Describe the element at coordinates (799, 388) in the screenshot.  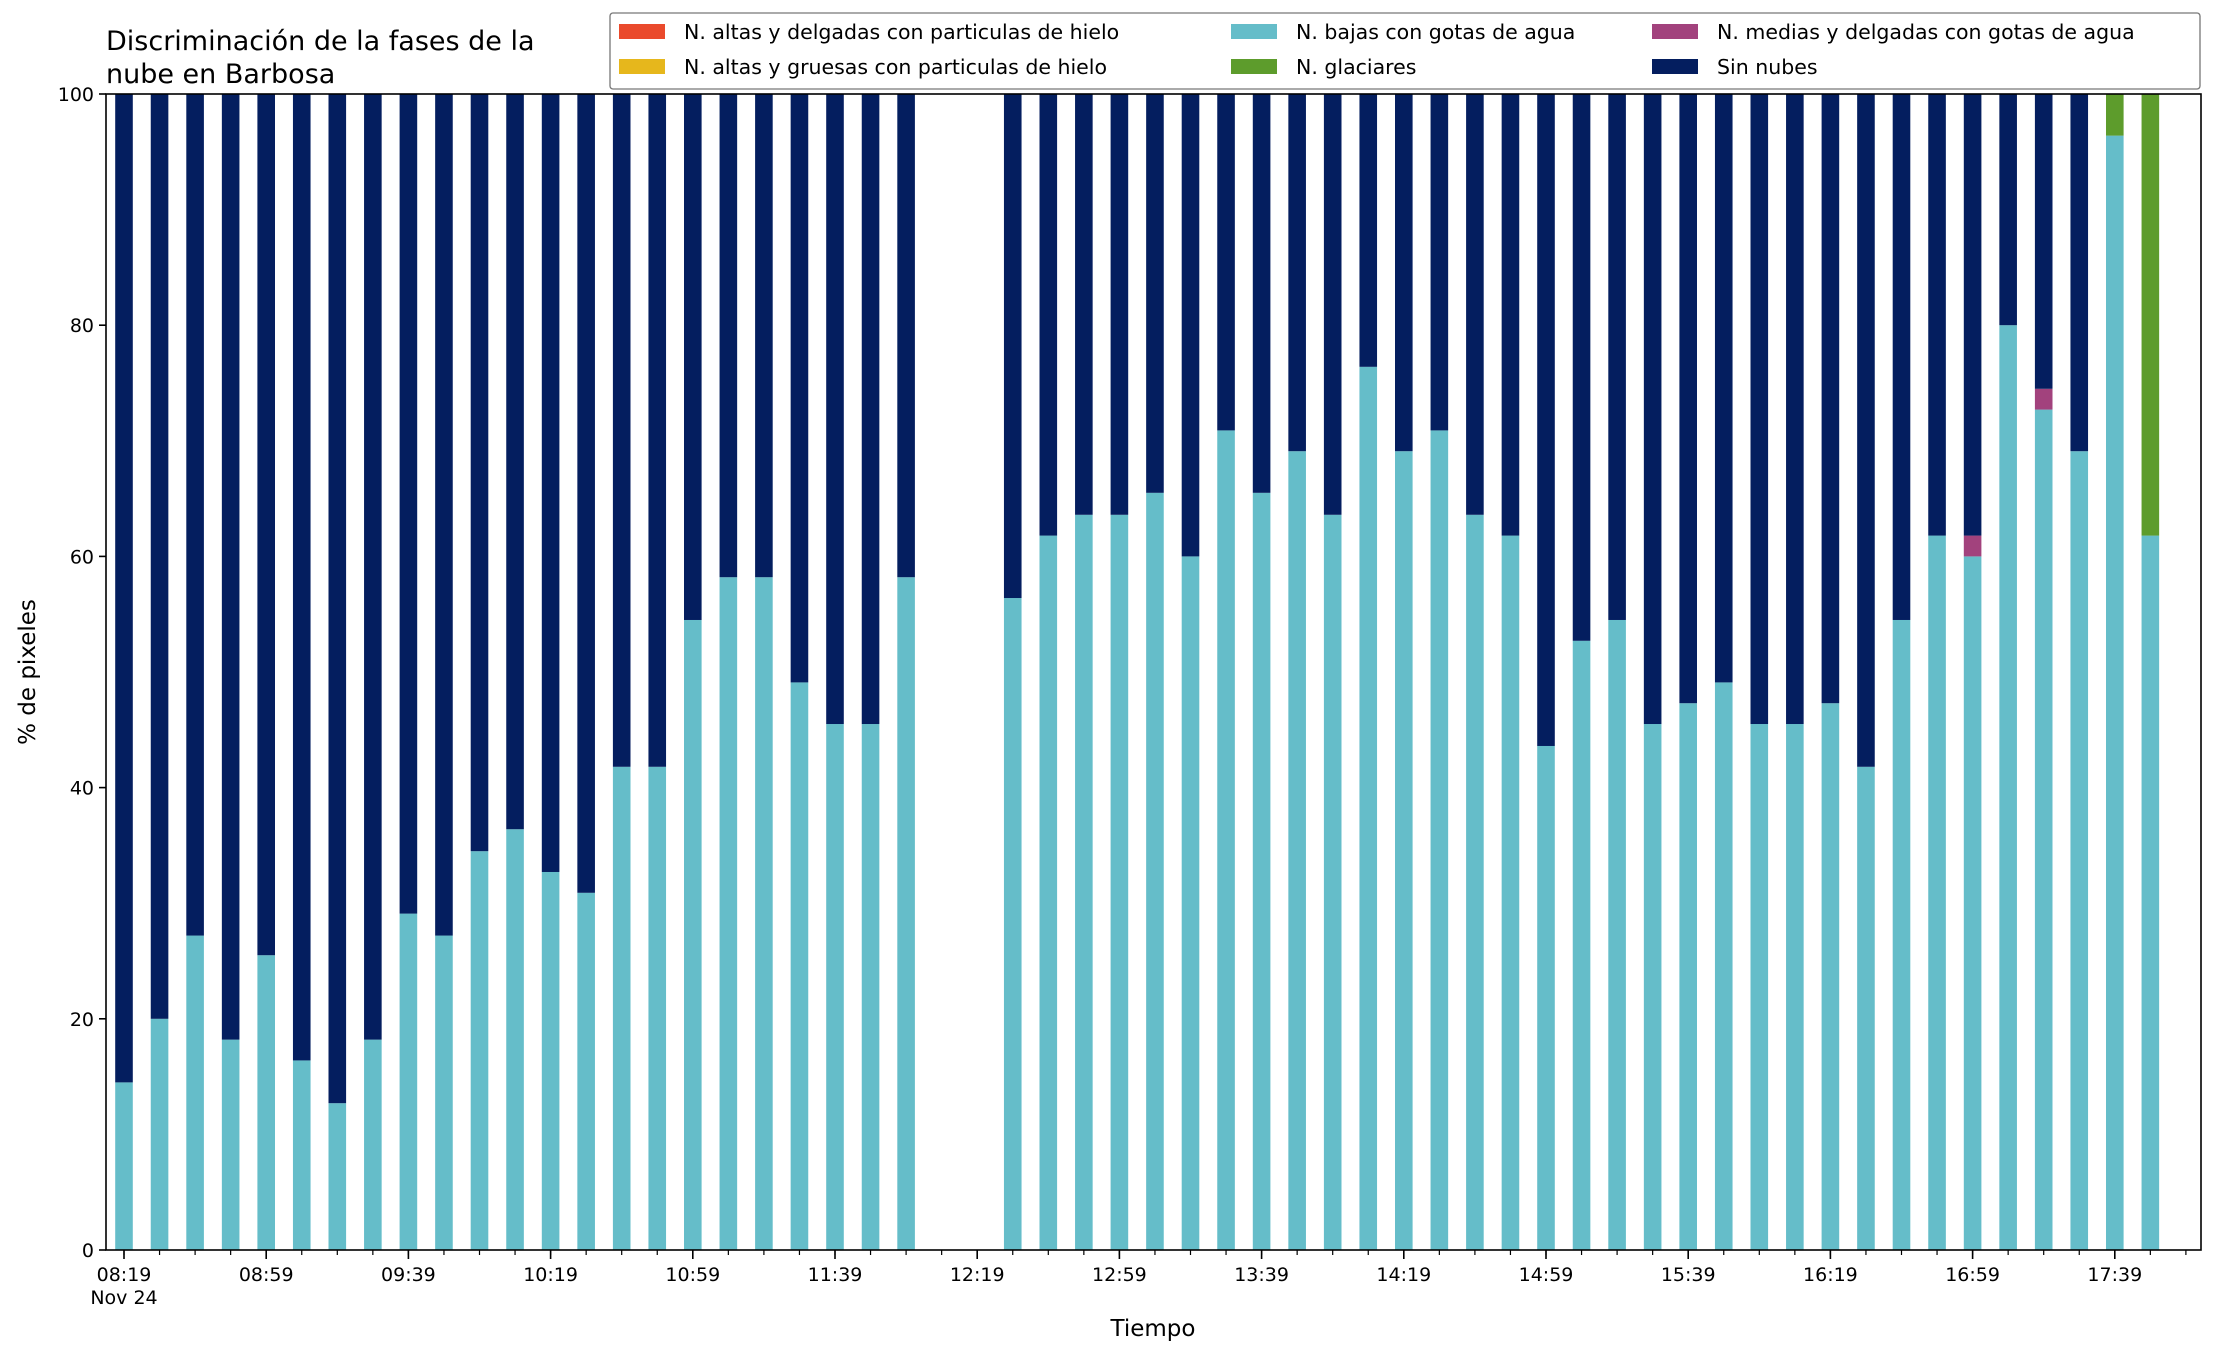
I see `bar-segment-1129-s5` at that location.